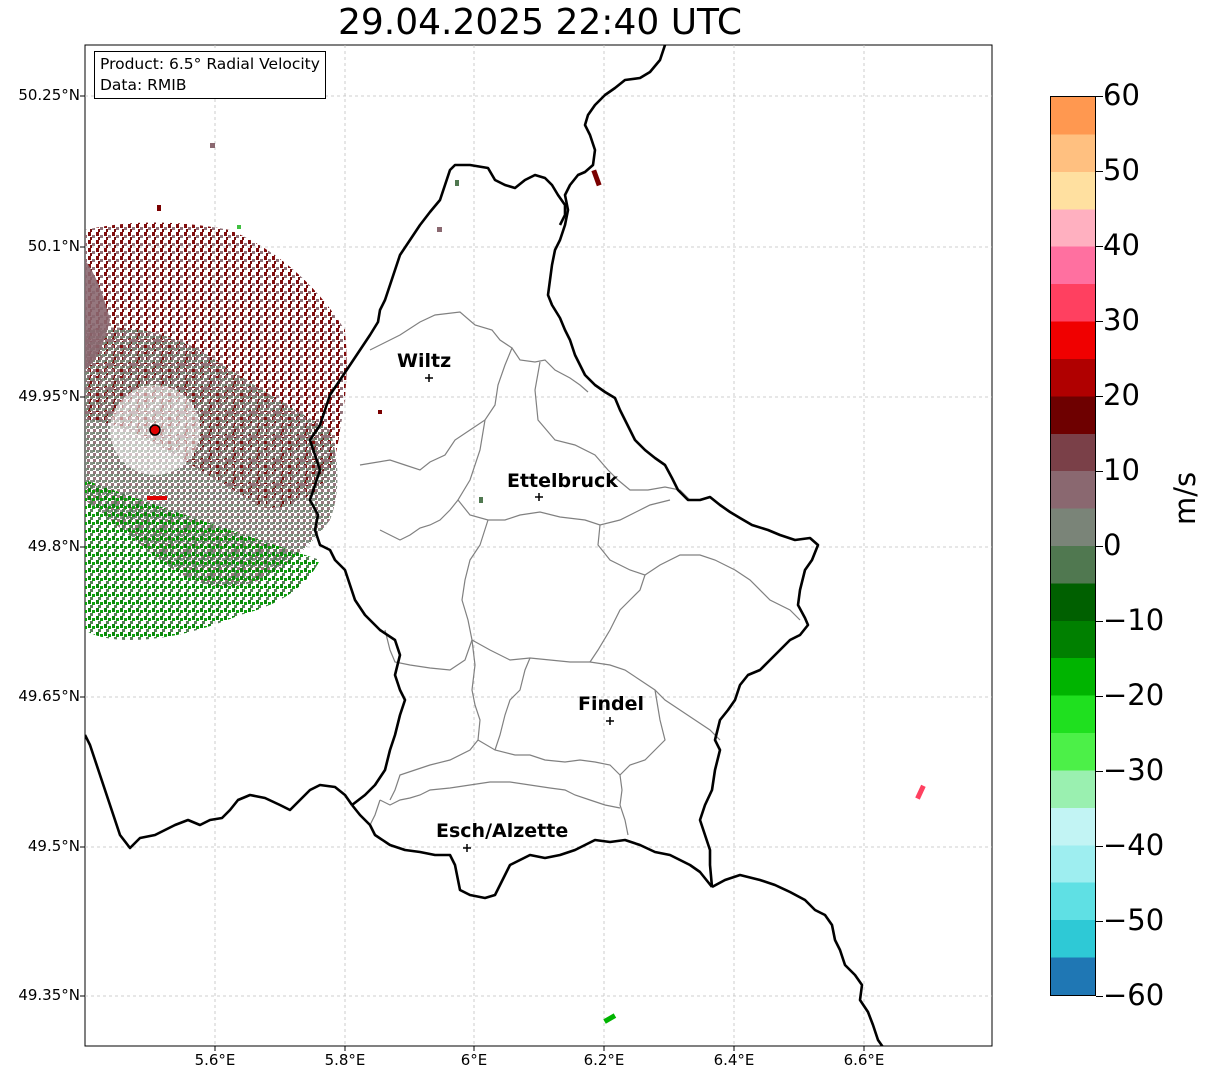 The image size is (1207, 1081). What do you see at coordinates (49, 95) in the screenshot?
I see `lat-label: 50.25°N` at bounding box center [49, 95].